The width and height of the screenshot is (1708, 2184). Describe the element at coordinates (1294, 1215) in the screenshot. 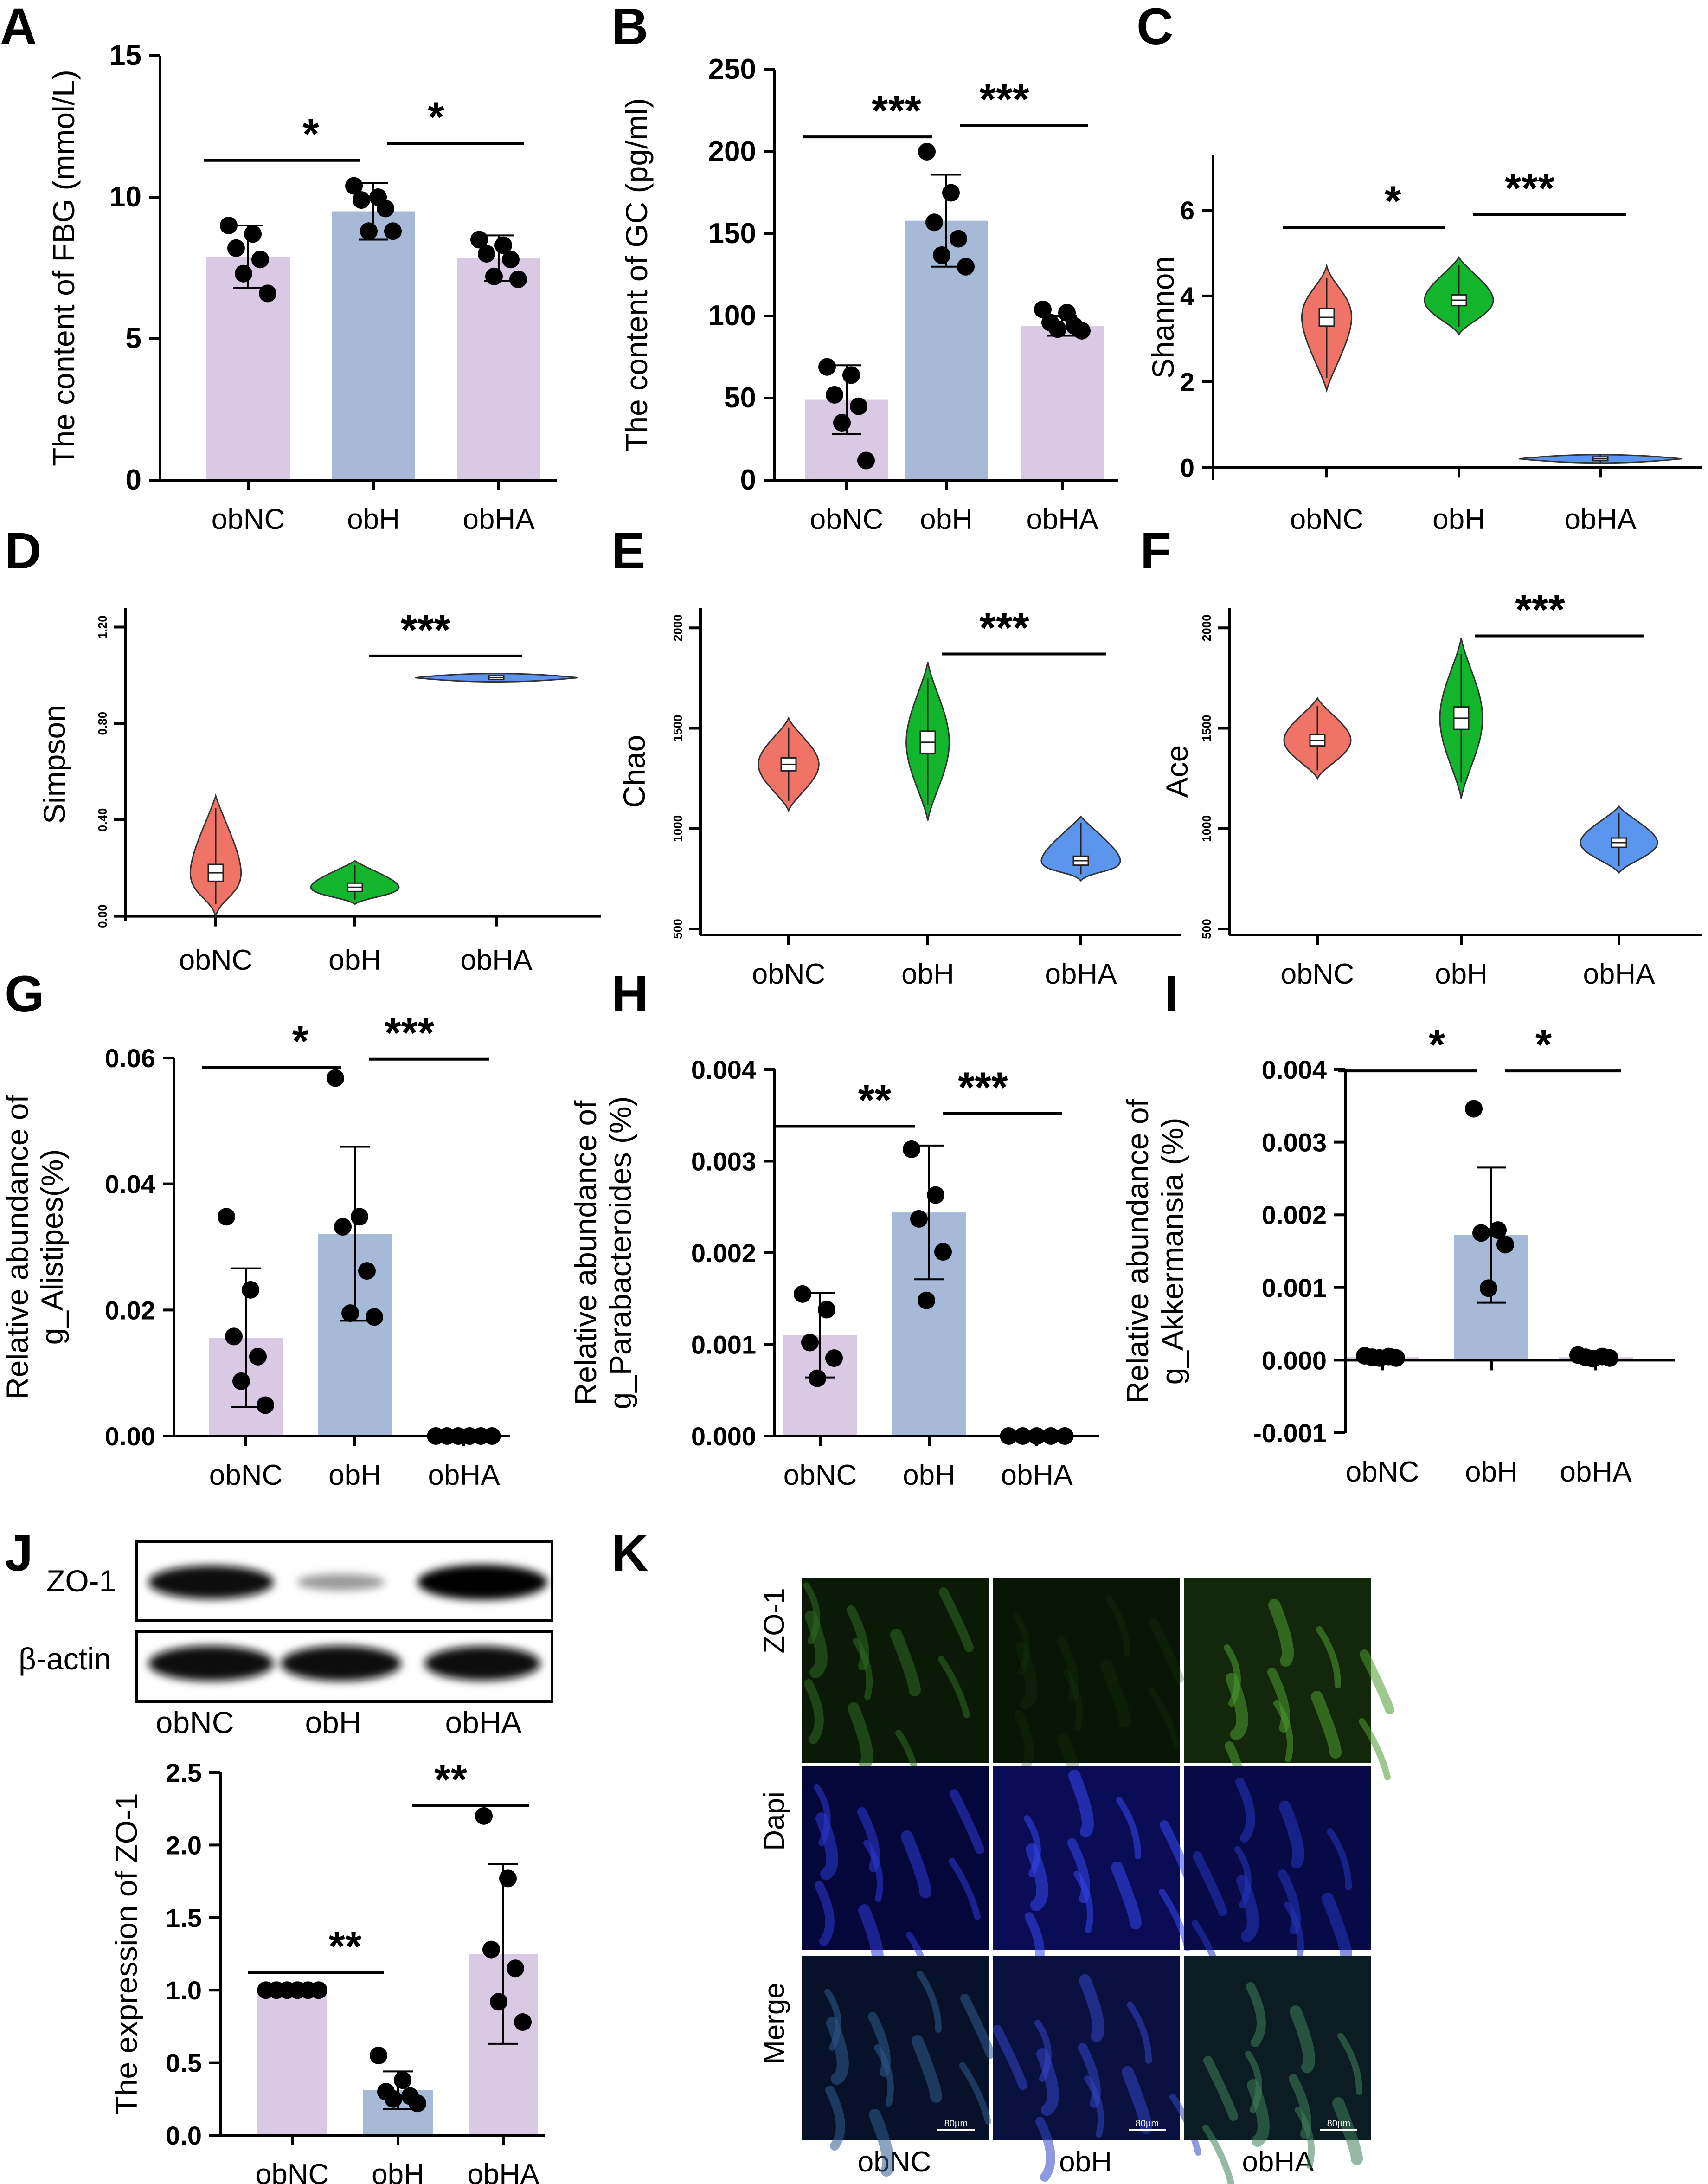

I see `y-tick-label: 0.002` at that location.